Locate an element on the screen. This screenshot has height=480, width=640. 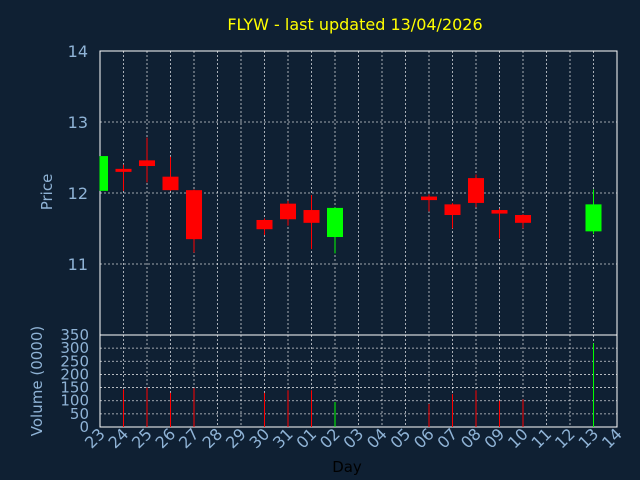
price-tick-label: 12 is located at coordinates (78, 193).